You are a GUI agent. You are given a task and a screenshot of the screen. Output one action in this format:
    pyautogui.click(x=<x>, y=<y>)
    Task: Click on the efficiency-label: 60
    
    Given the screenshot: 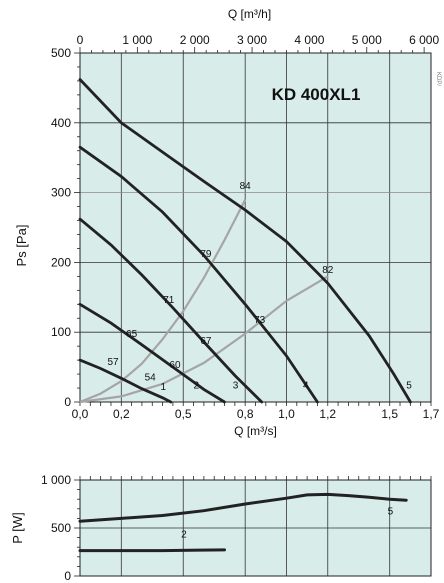 What is the action you would take?
    pyautogui.click(x=175, y=365)
    